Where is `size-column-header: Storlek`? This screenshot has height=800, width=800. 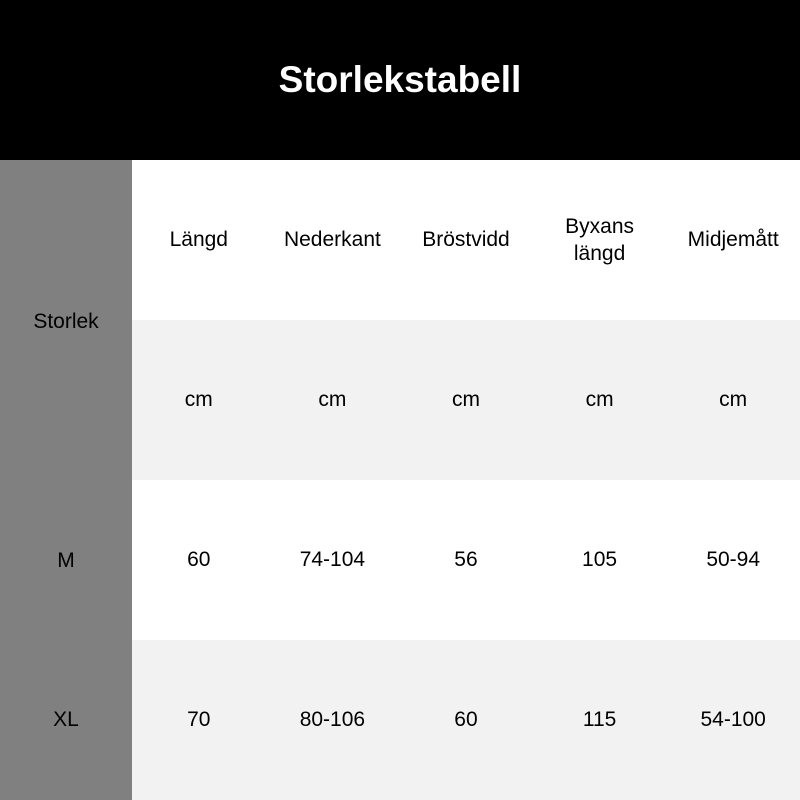
size-column-header: Storlek is located at coordinates (66, 321).